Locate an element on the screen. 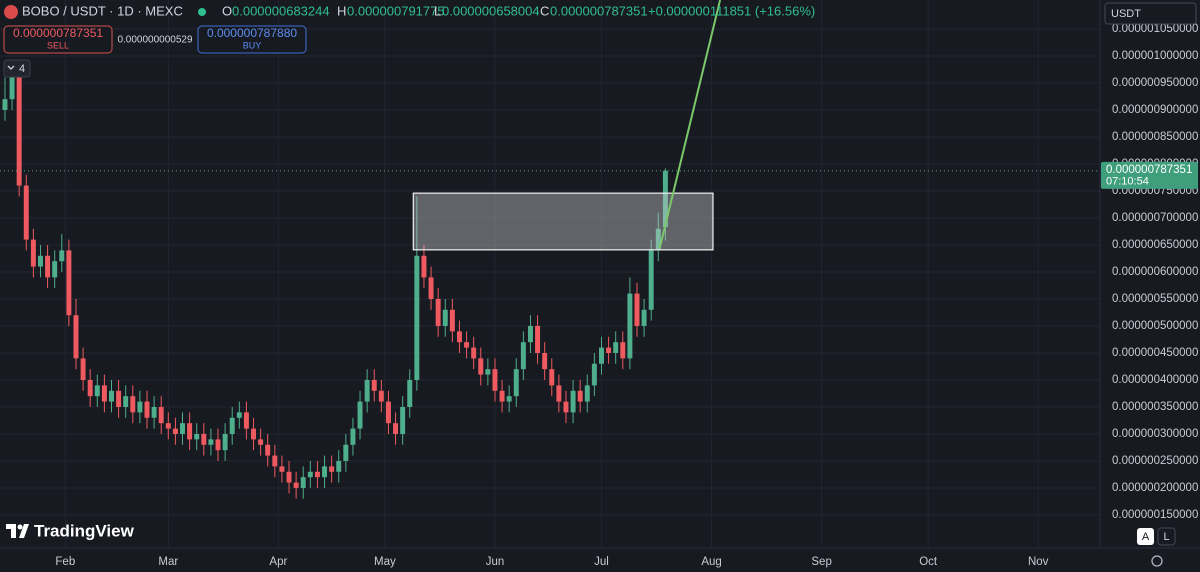  ohlc-value: 0.000000791775 is located at coordinates (396, 10).